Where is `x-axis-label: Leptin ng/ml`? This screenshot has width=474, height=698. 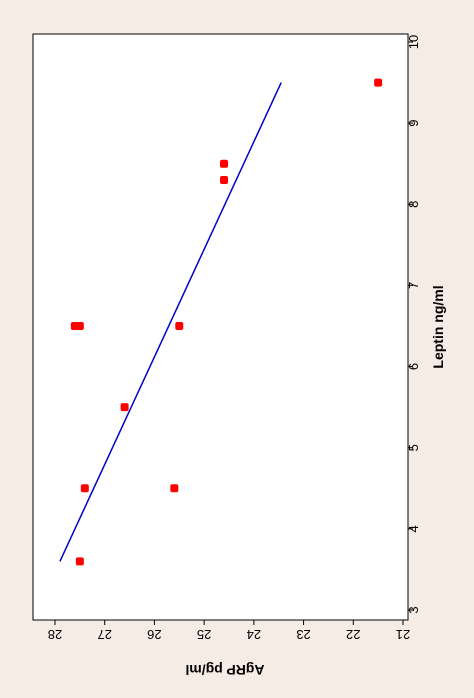 x-axis-label: Leptin ng/ml is located at coordinates (438, 326).